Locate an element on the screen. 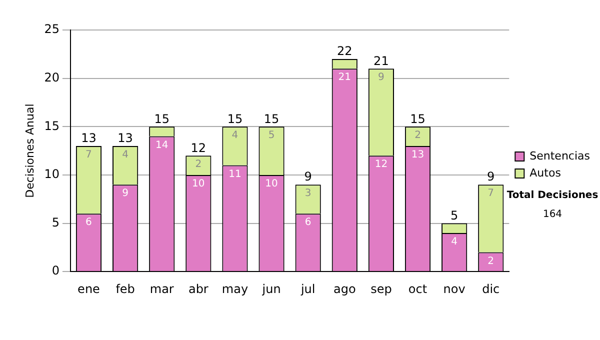  y-tick-label: 0 is located at coordinates (56, 271).